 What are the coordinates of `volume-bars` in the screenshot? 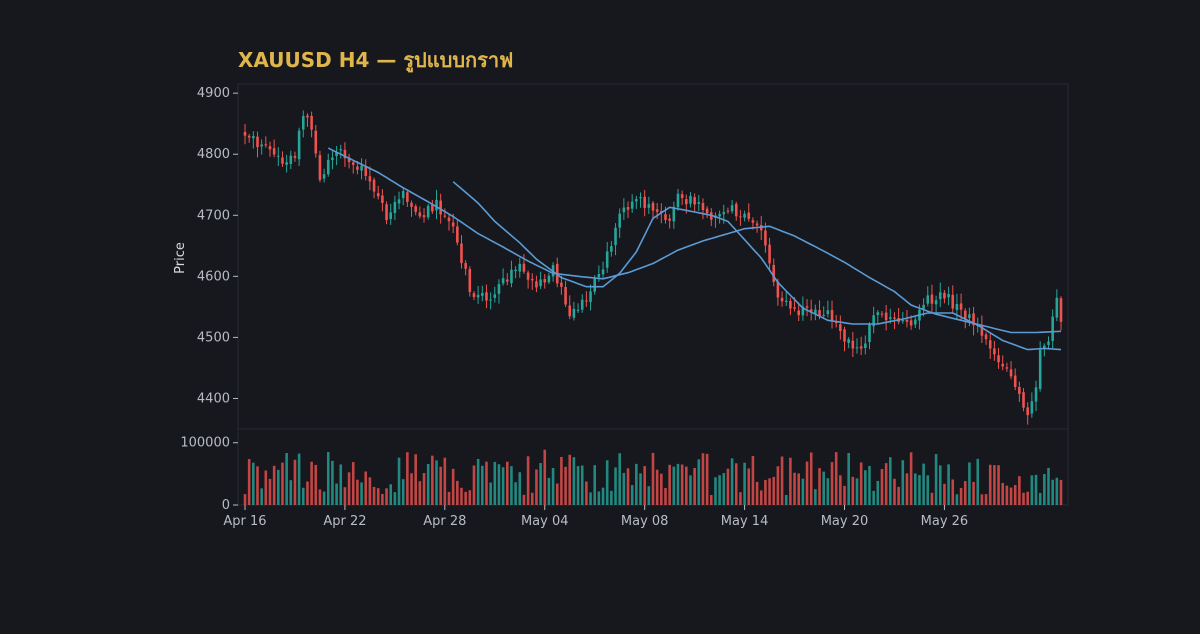 It's located at (653, 477).